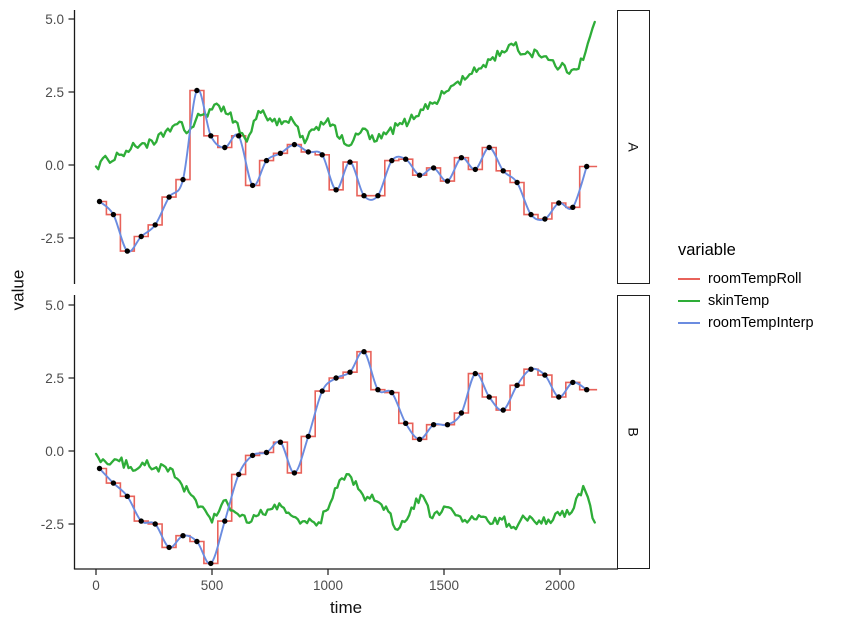  I want to click on x-tick-label: 500, so click(212, 585).